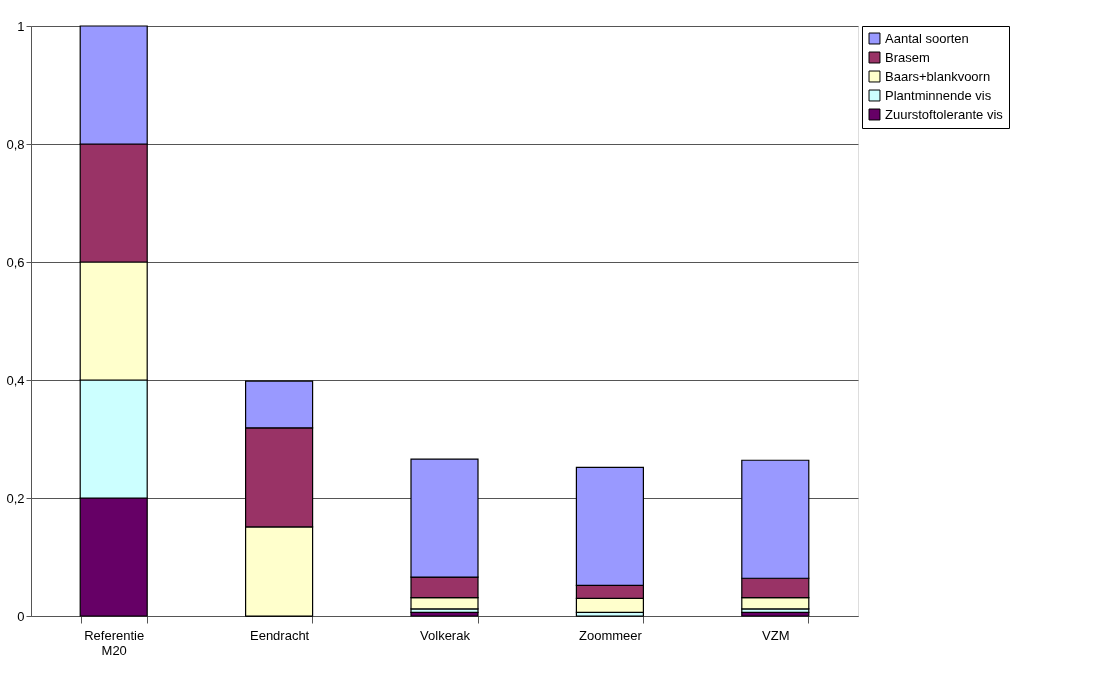 The image size is (1101, 673). I want to click on y-tick-label: 1, so click(21, 26).